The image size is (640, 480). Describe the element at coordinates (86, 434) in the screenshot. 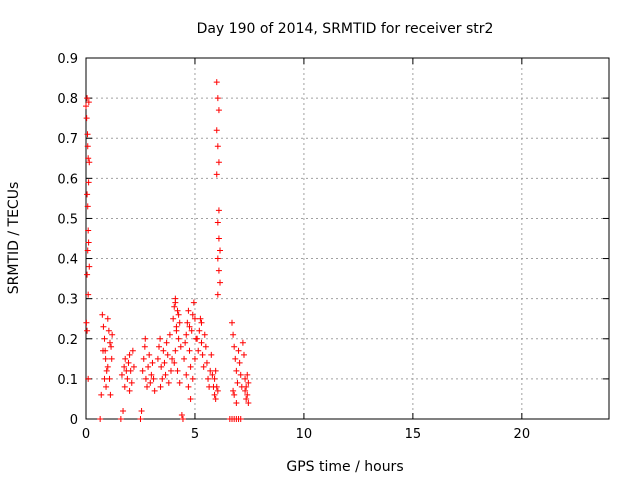

I see `x-tick-label: 0` at that location.